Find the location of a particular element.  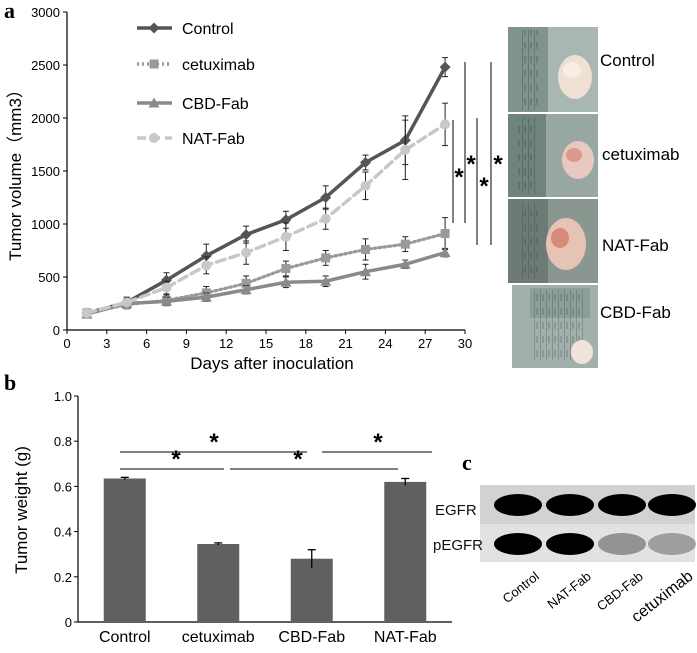

legend-label-control: Control is located at coordinates (208, 29).